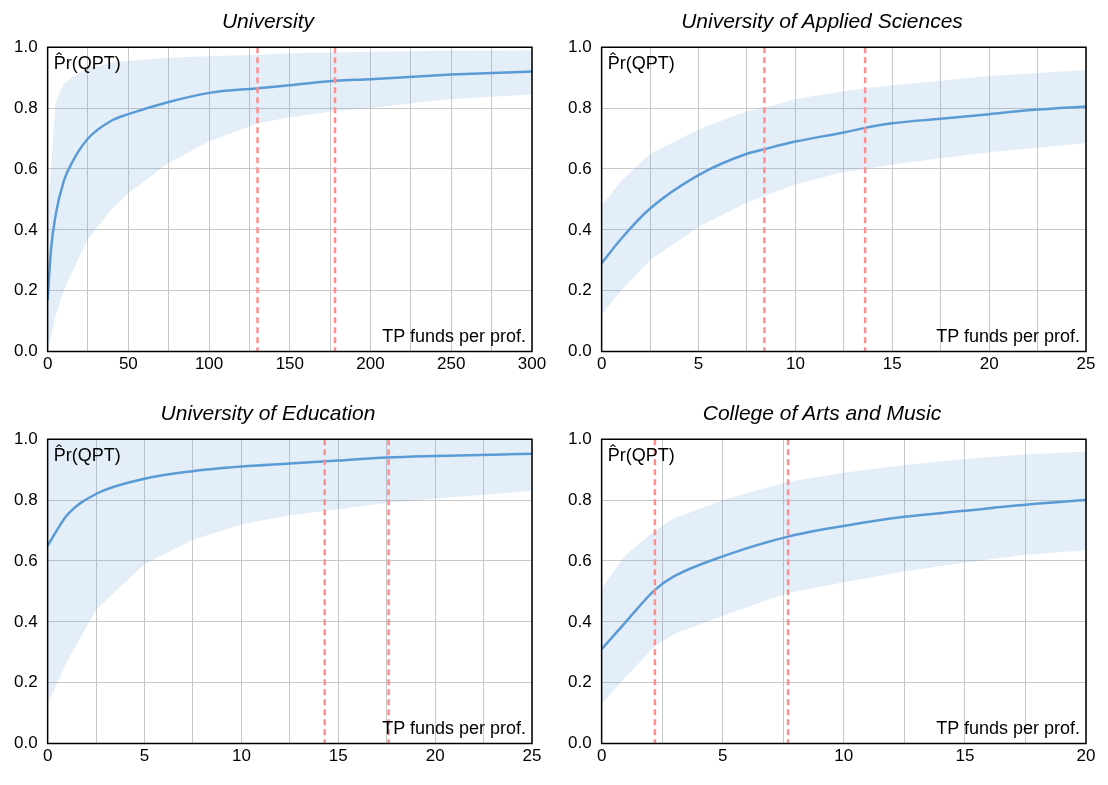 This screenshot has width=1108, height=785. I want to click on x-tick-label: 300, so click(532, 364).